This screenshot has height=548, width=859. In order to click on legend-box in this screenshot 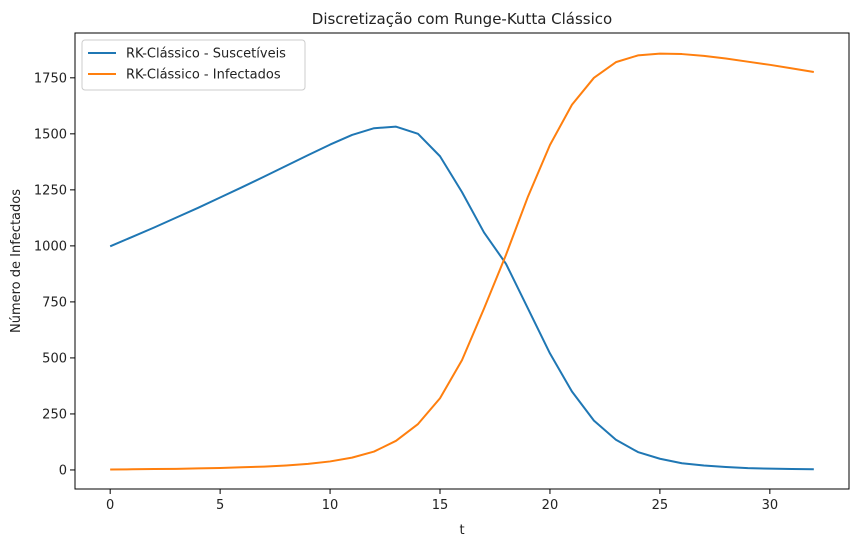, I will do `click(193, 65)`.